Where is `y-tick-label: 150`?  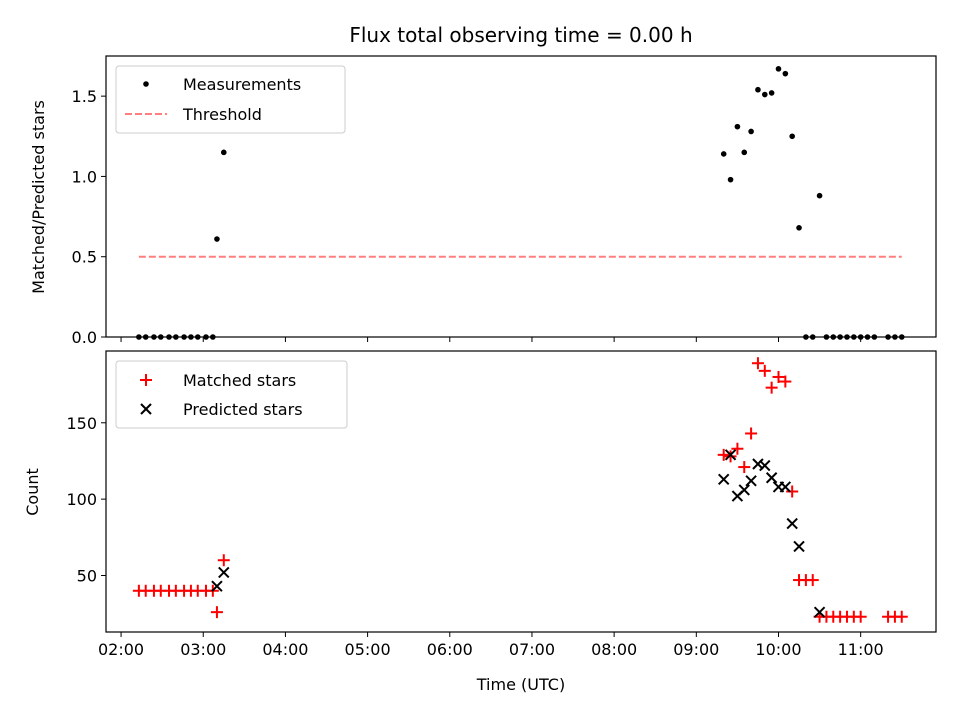
y-tick-label: 150 is located at coordinates (81, 423).